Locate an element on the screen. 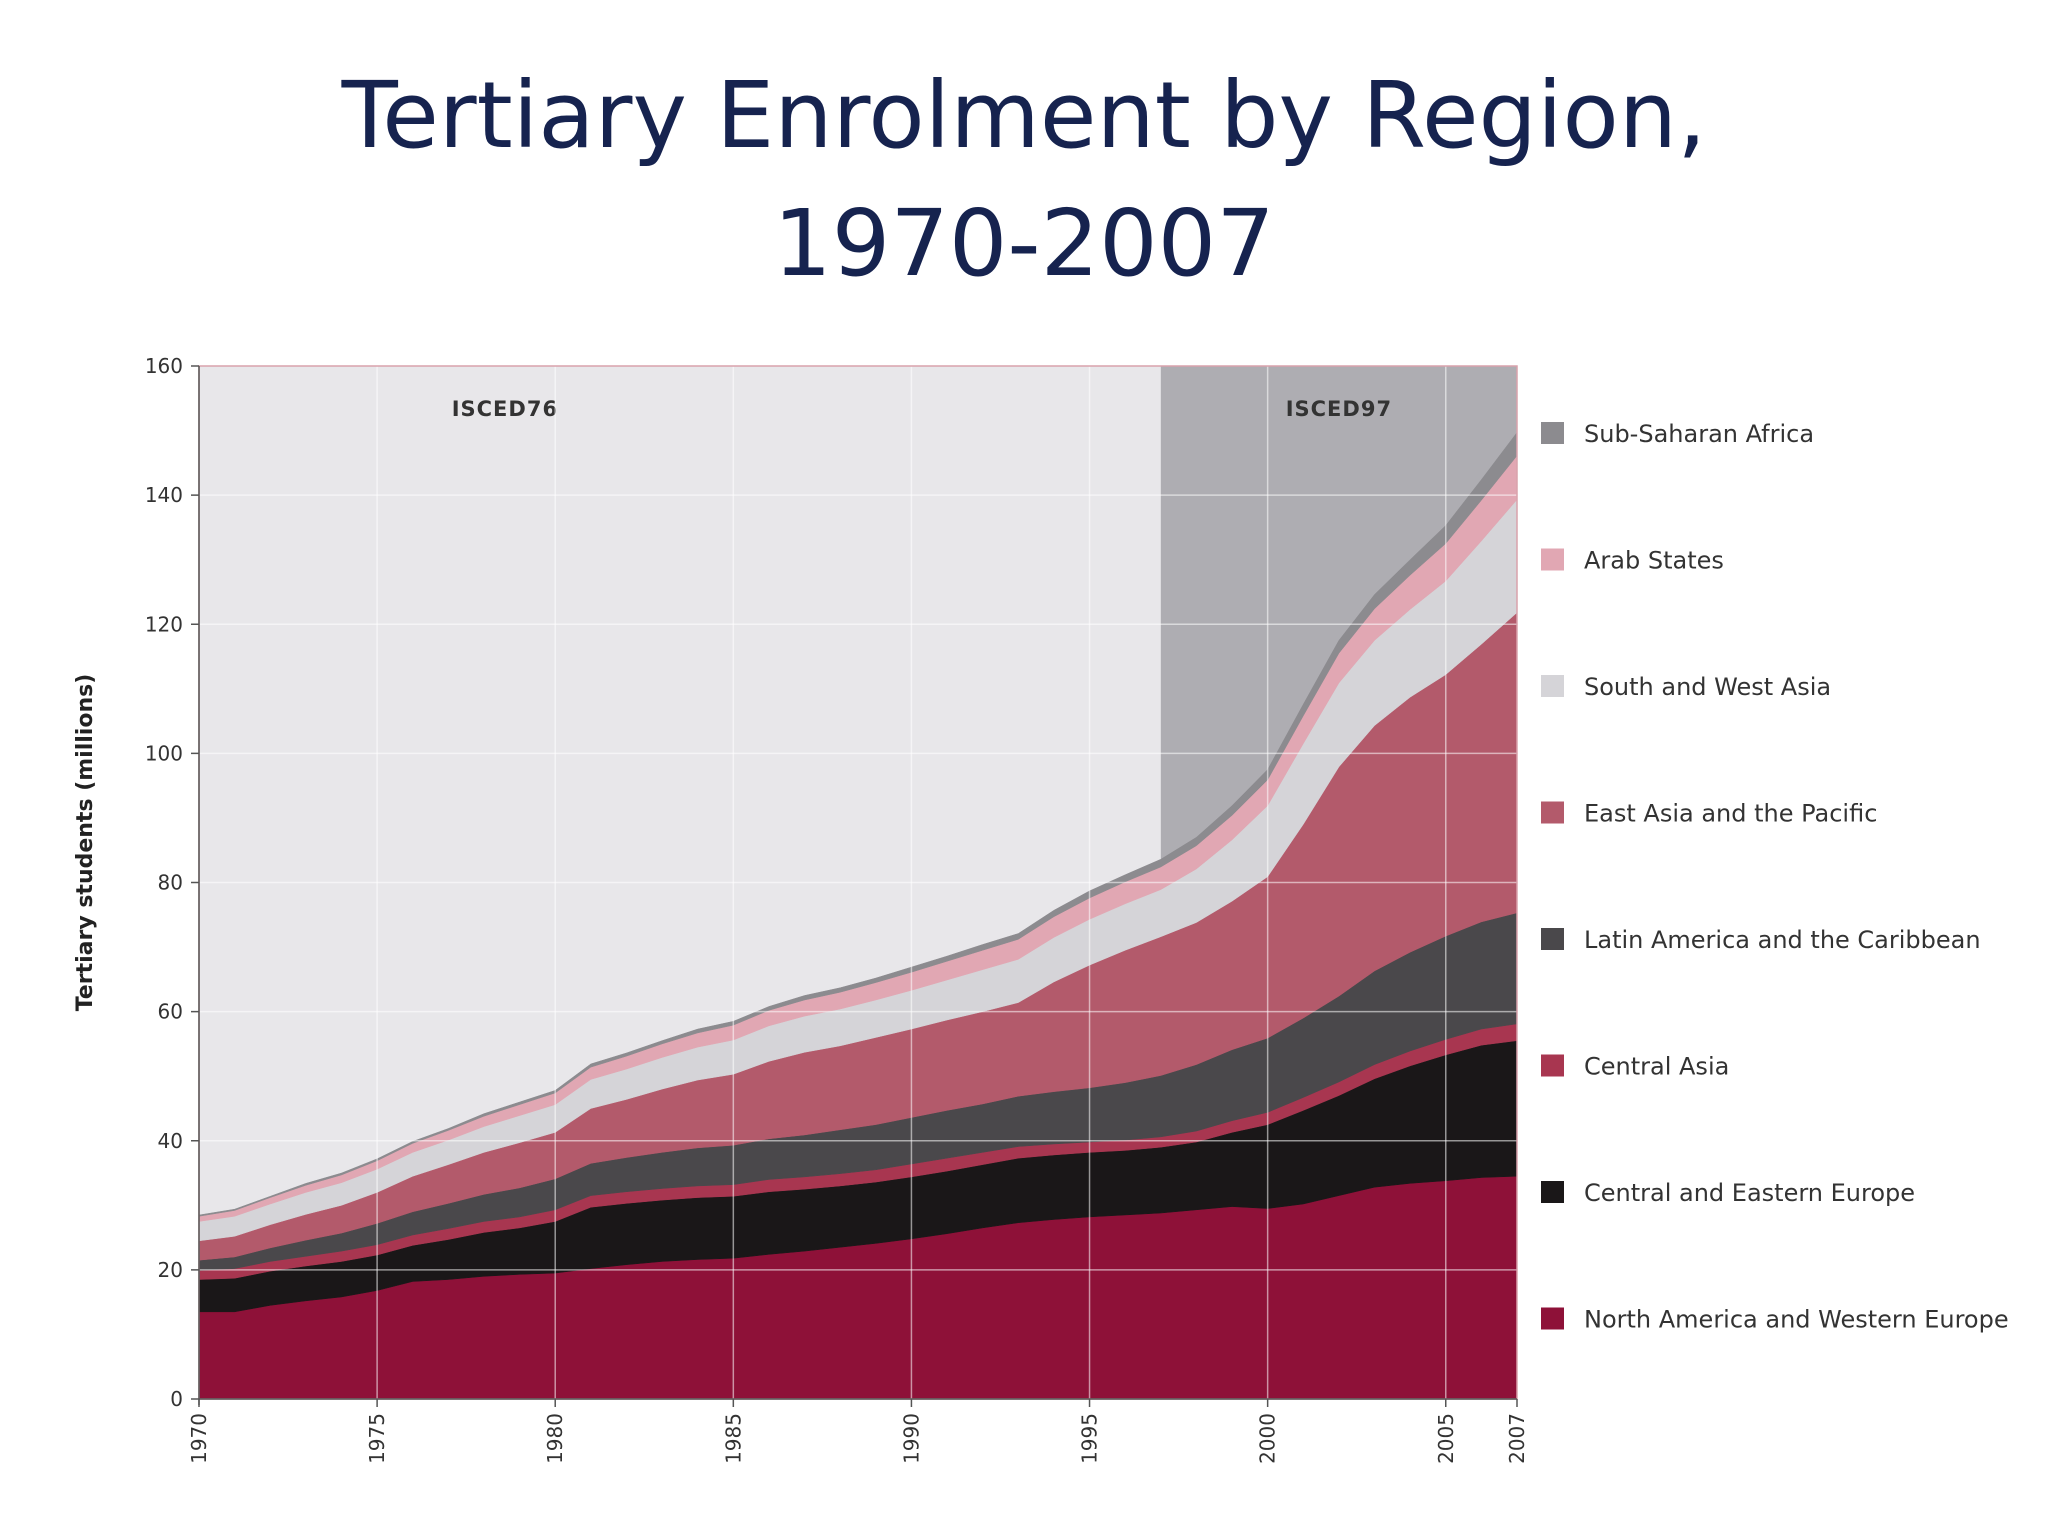  legend-item-central-asia: Central Asia is located at coordinates (1635, 1067).